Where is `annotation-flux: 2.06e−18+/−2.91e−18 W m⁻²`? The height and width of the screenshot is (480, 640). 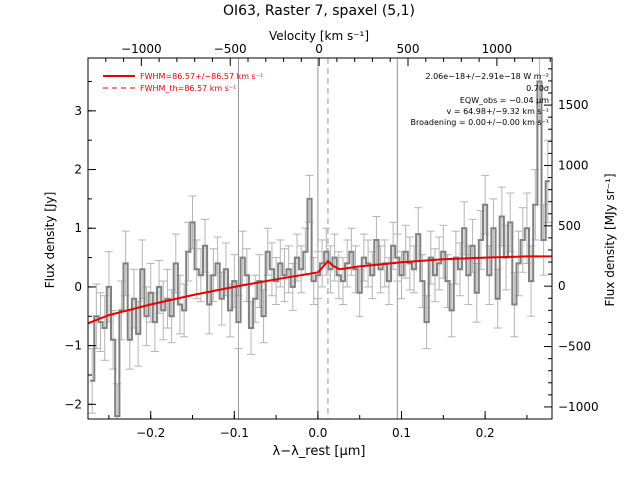 annotation-flux: 2.06e−18+/−2.91e−18 W m⁻² is located at coordinates (487, 76).